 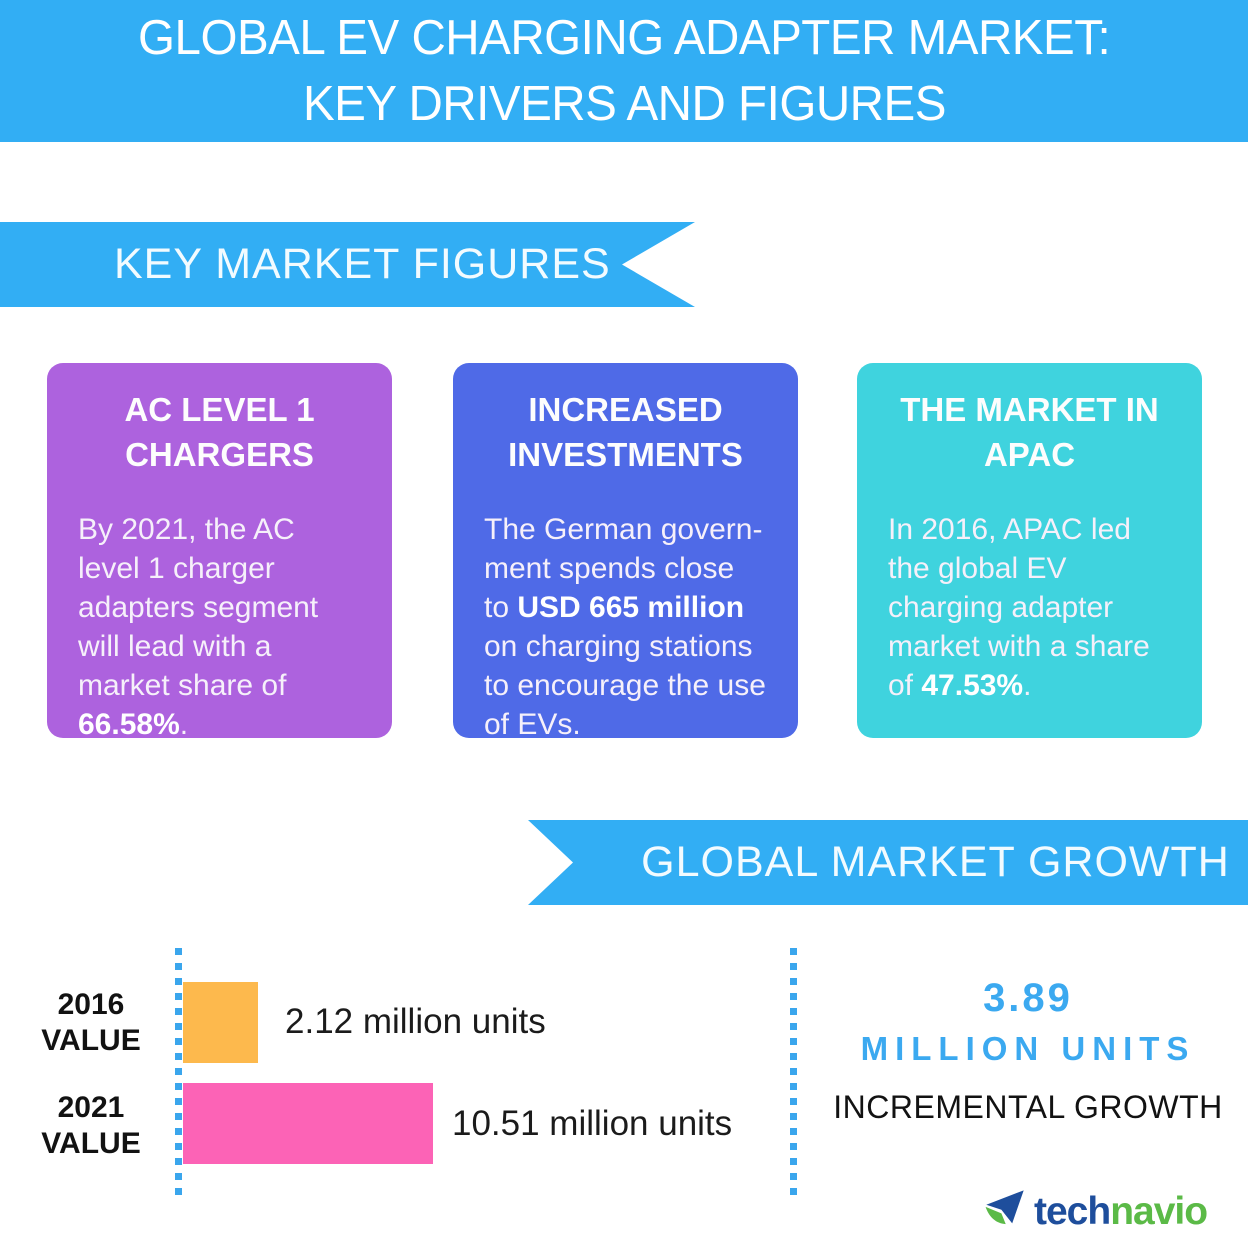 I want to click on ribbon-key-market-figures-label: KEY MARKET FIGURES, so click(x=362, y=264).